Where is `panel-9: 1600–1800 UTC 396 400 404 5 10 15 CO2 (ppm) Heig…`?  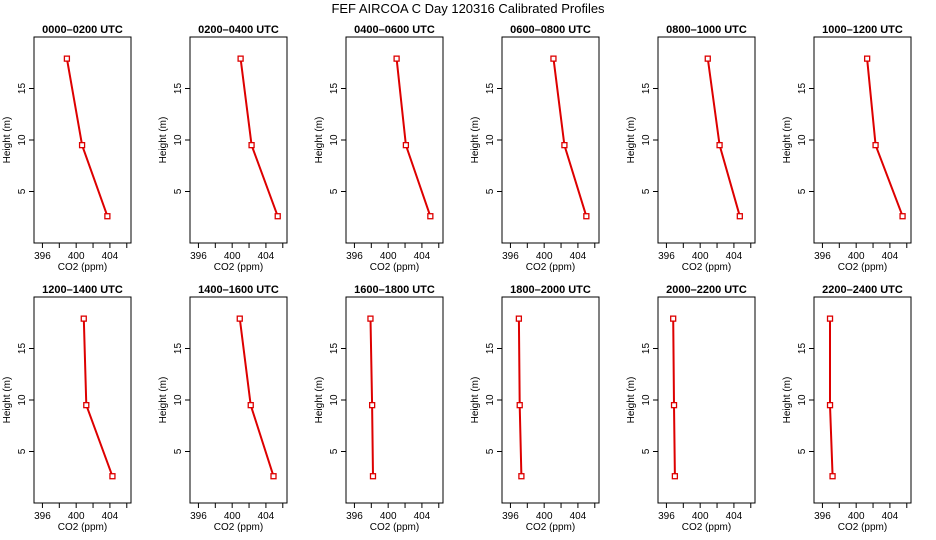
panel-9: 1600–1800 UTC 396 400 404 5 10 15 CO2 (ppm) Heig… is located at coordinates (379, 408).